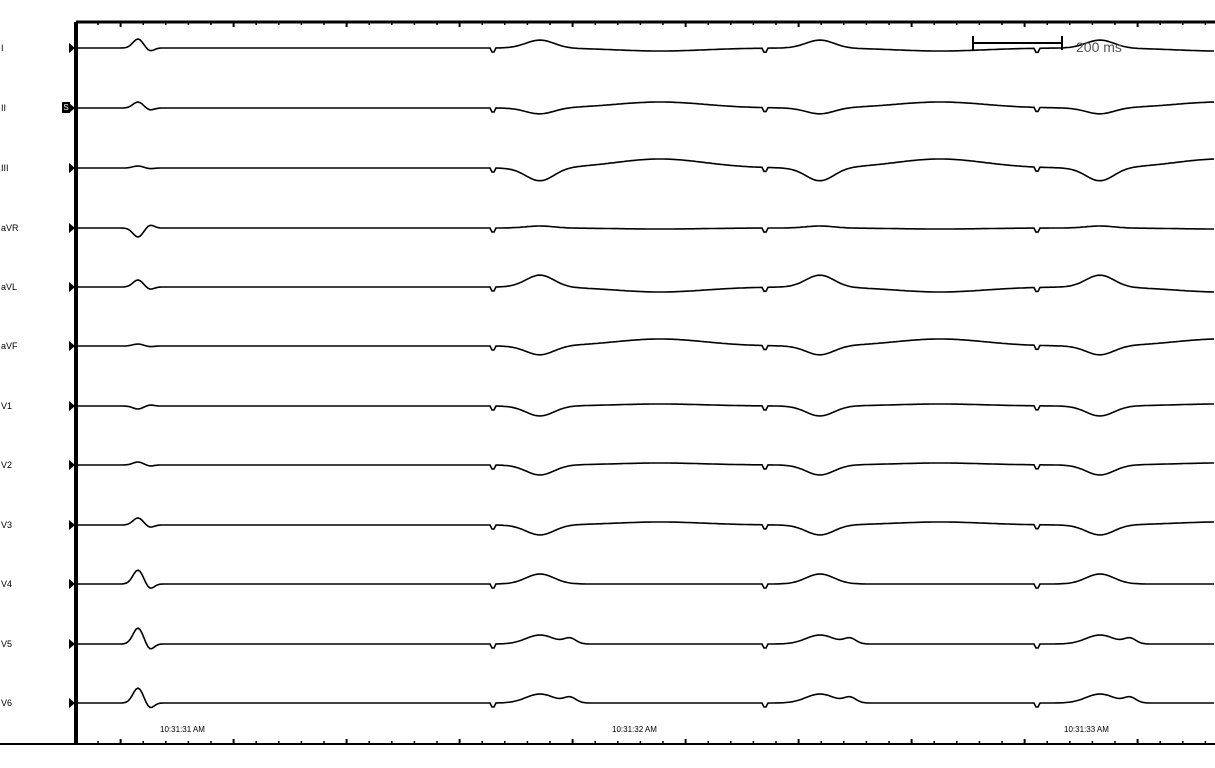 Image resolution: width=1215 pixels, height=768 pixels. What do you see at coordinates (645, 638) in the screenshot?
I see `ecg-trace-v5` at bounding box center [645, 638].